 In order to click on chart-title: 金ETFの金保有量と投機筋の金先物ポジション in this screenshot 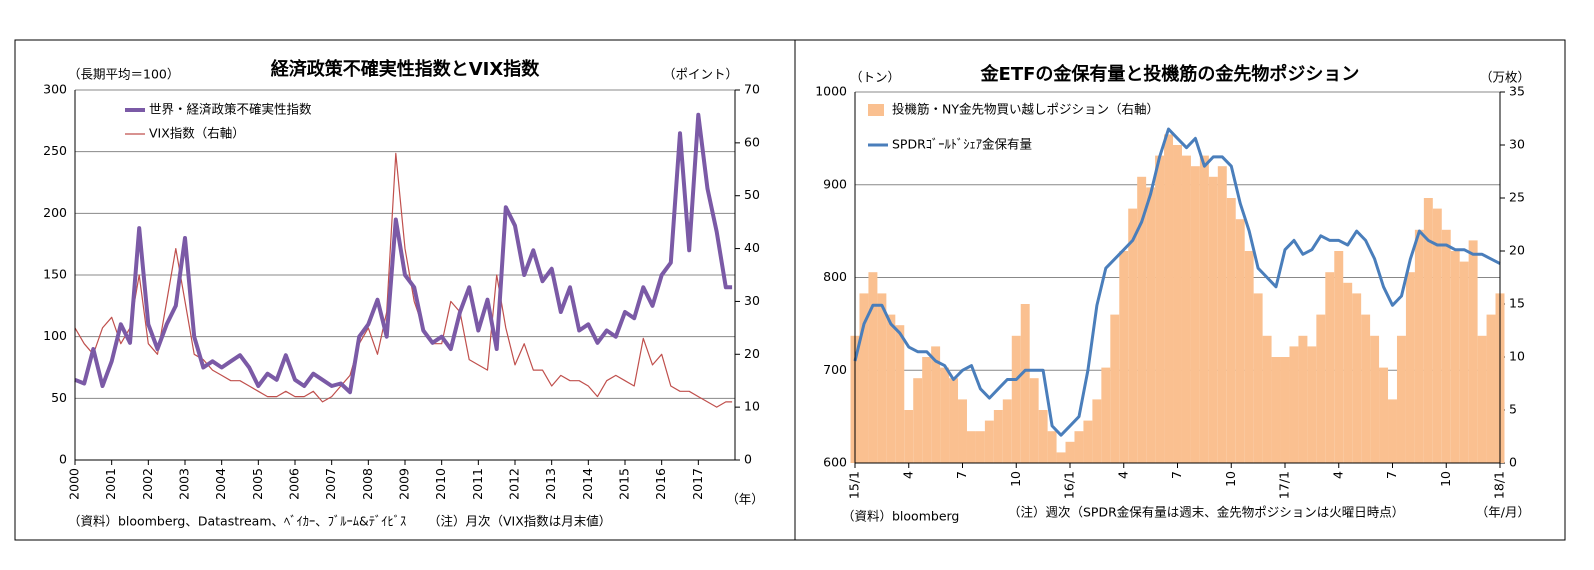, I will do `click(1170, 74)`.